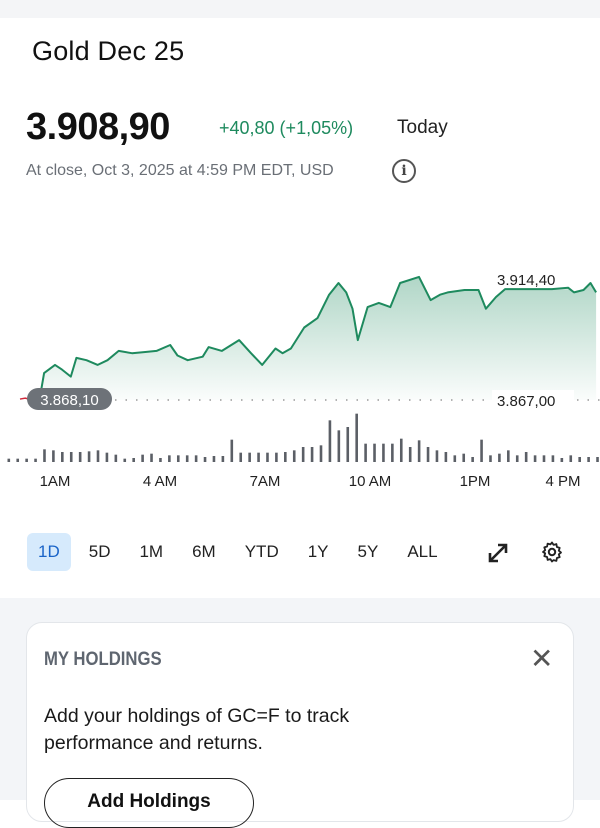 This screenshot has height=828, width=600. What do you see at coordinates (204, 551) in the screenshot?
I see `range-6m: 6M` at bounding box center [204, 551].